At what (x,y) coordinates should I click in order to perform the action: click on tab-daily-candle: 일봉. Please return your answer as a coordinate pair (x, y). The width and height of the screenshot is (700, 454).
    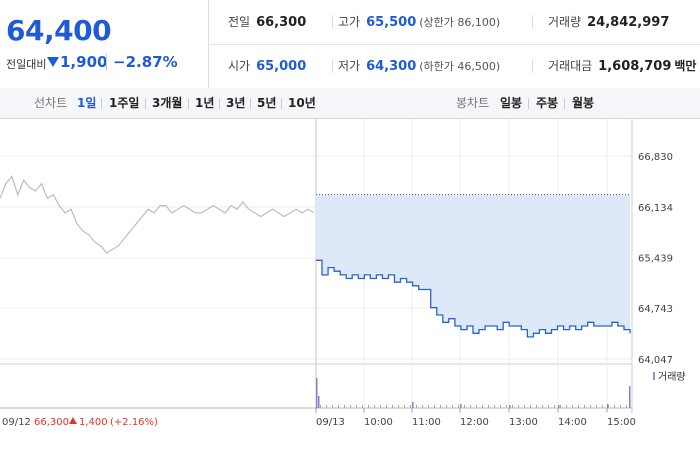
    Looking at the image, I should click on (511, 103).